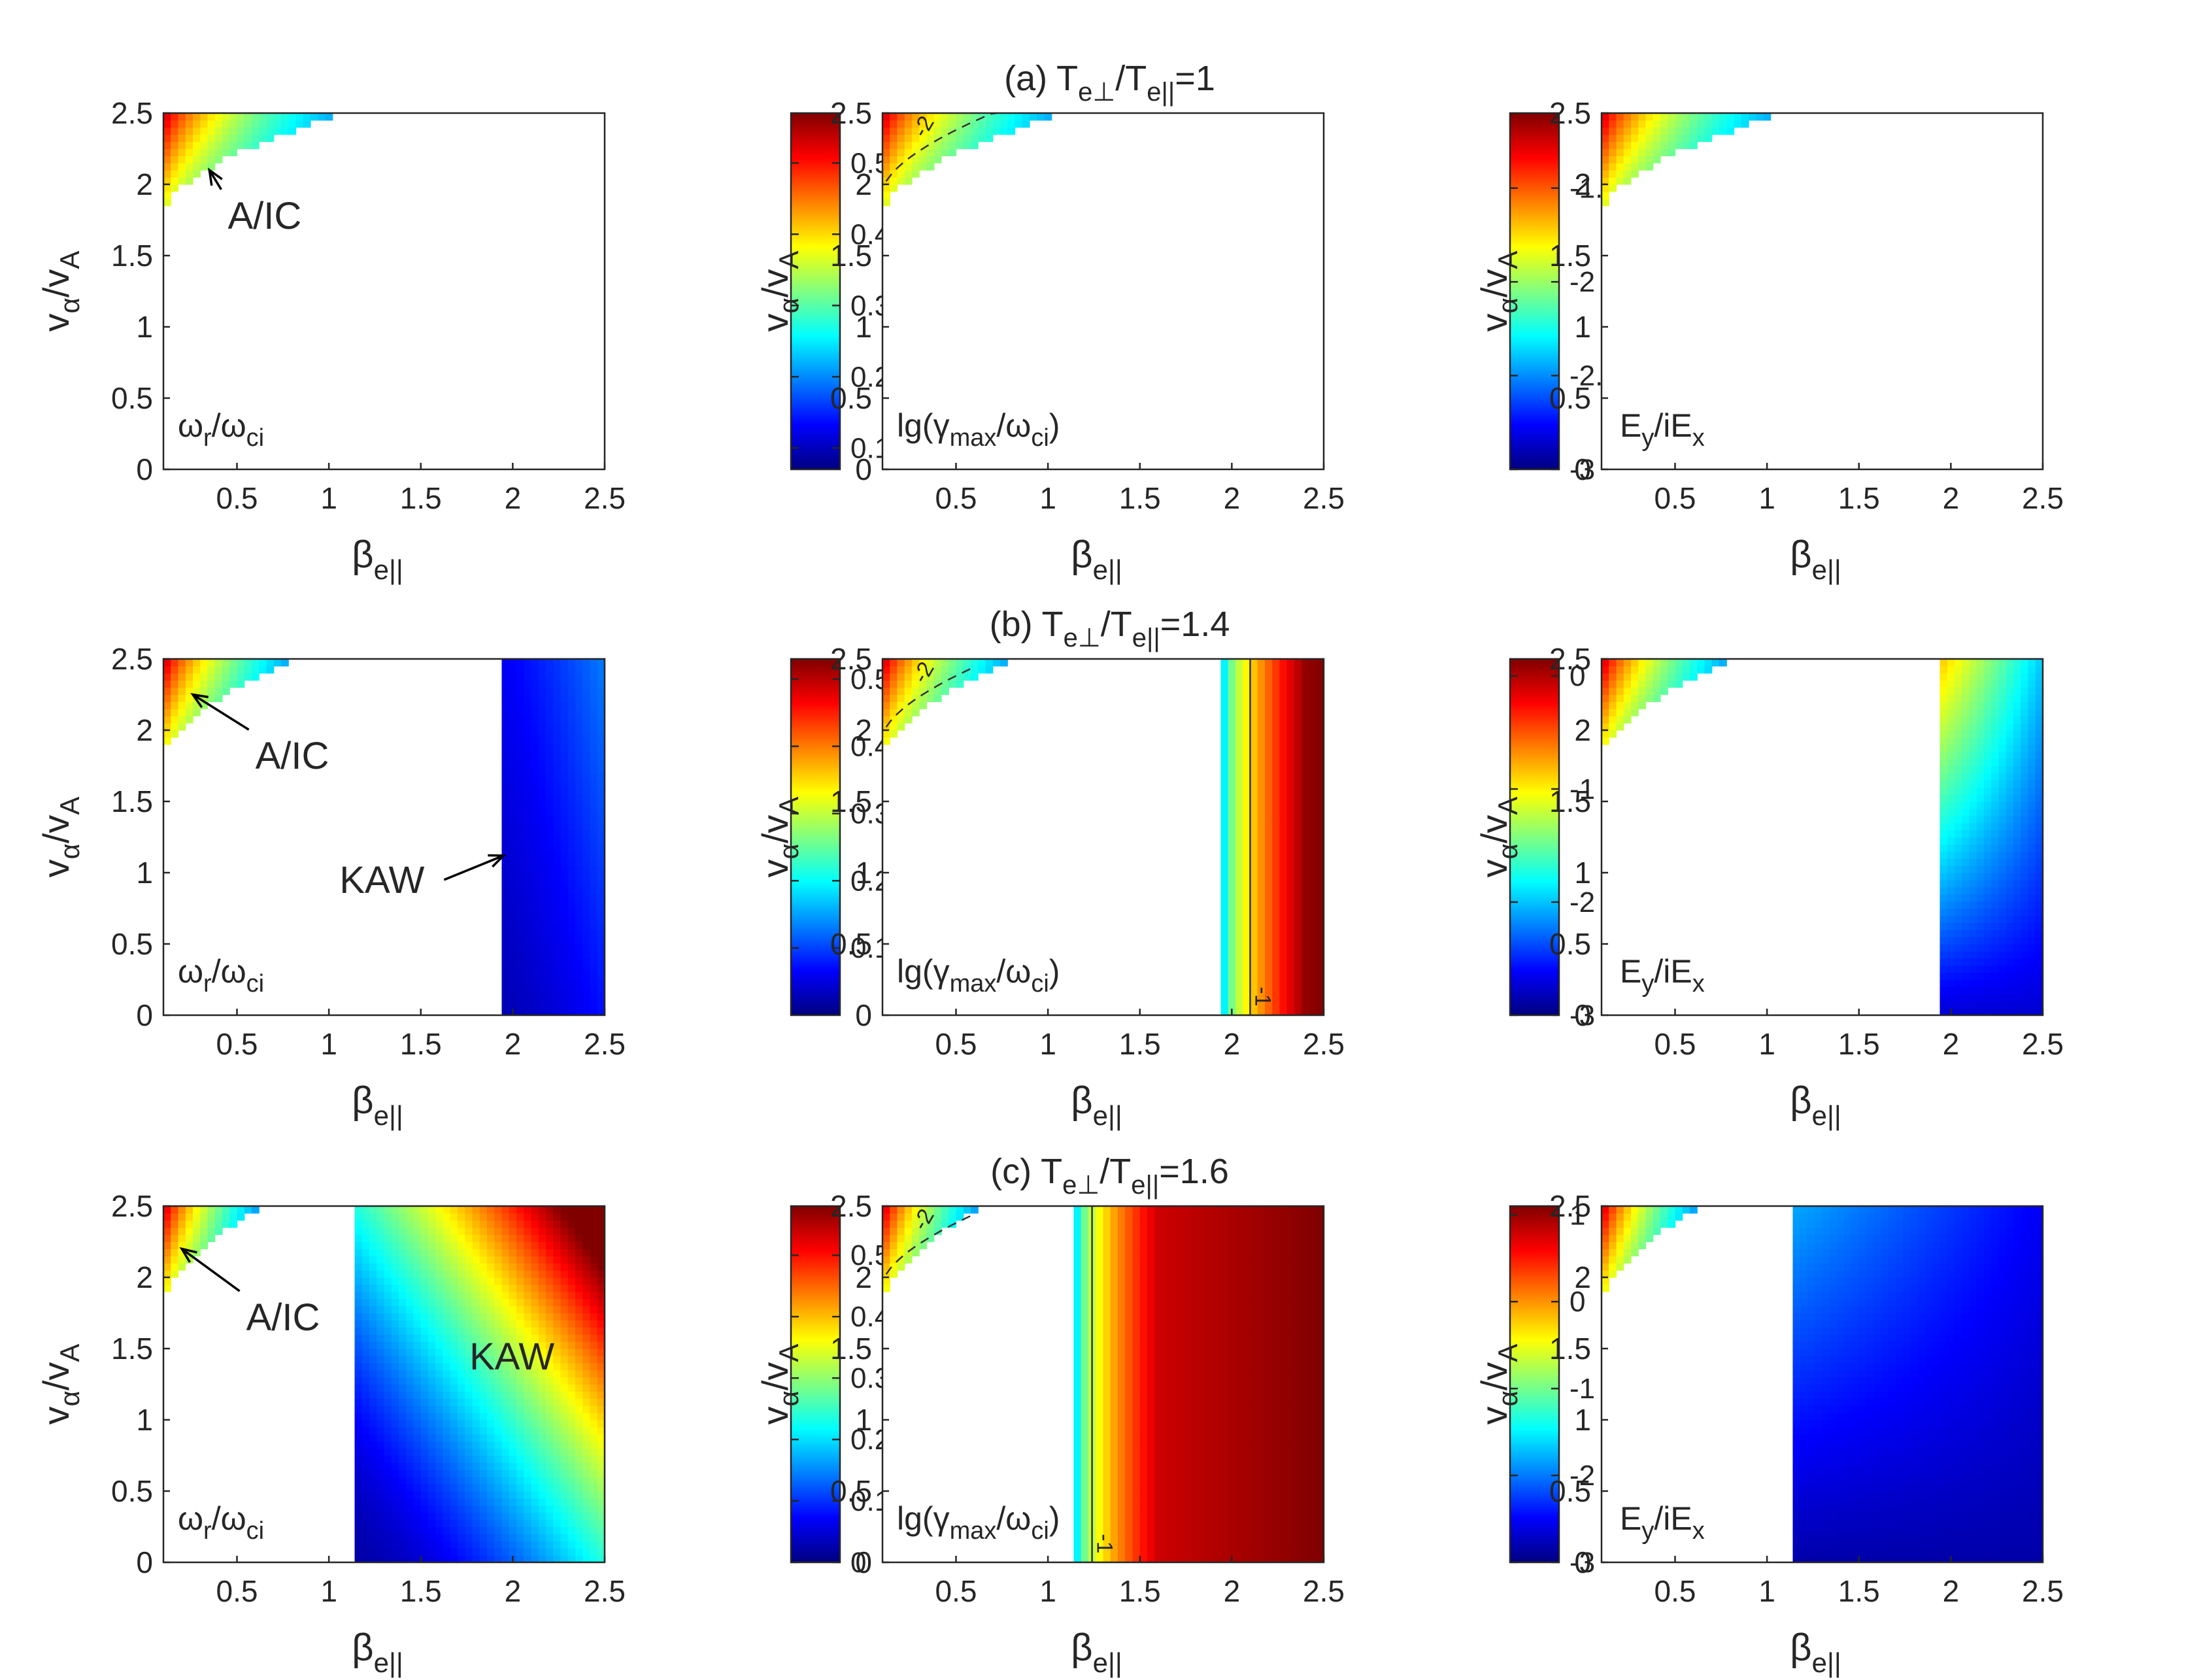 This screenshot has width=2199, height=1680. Describe the element at coordinates (215, 179) in the screenshot. I see `aic-arrow` at that location.